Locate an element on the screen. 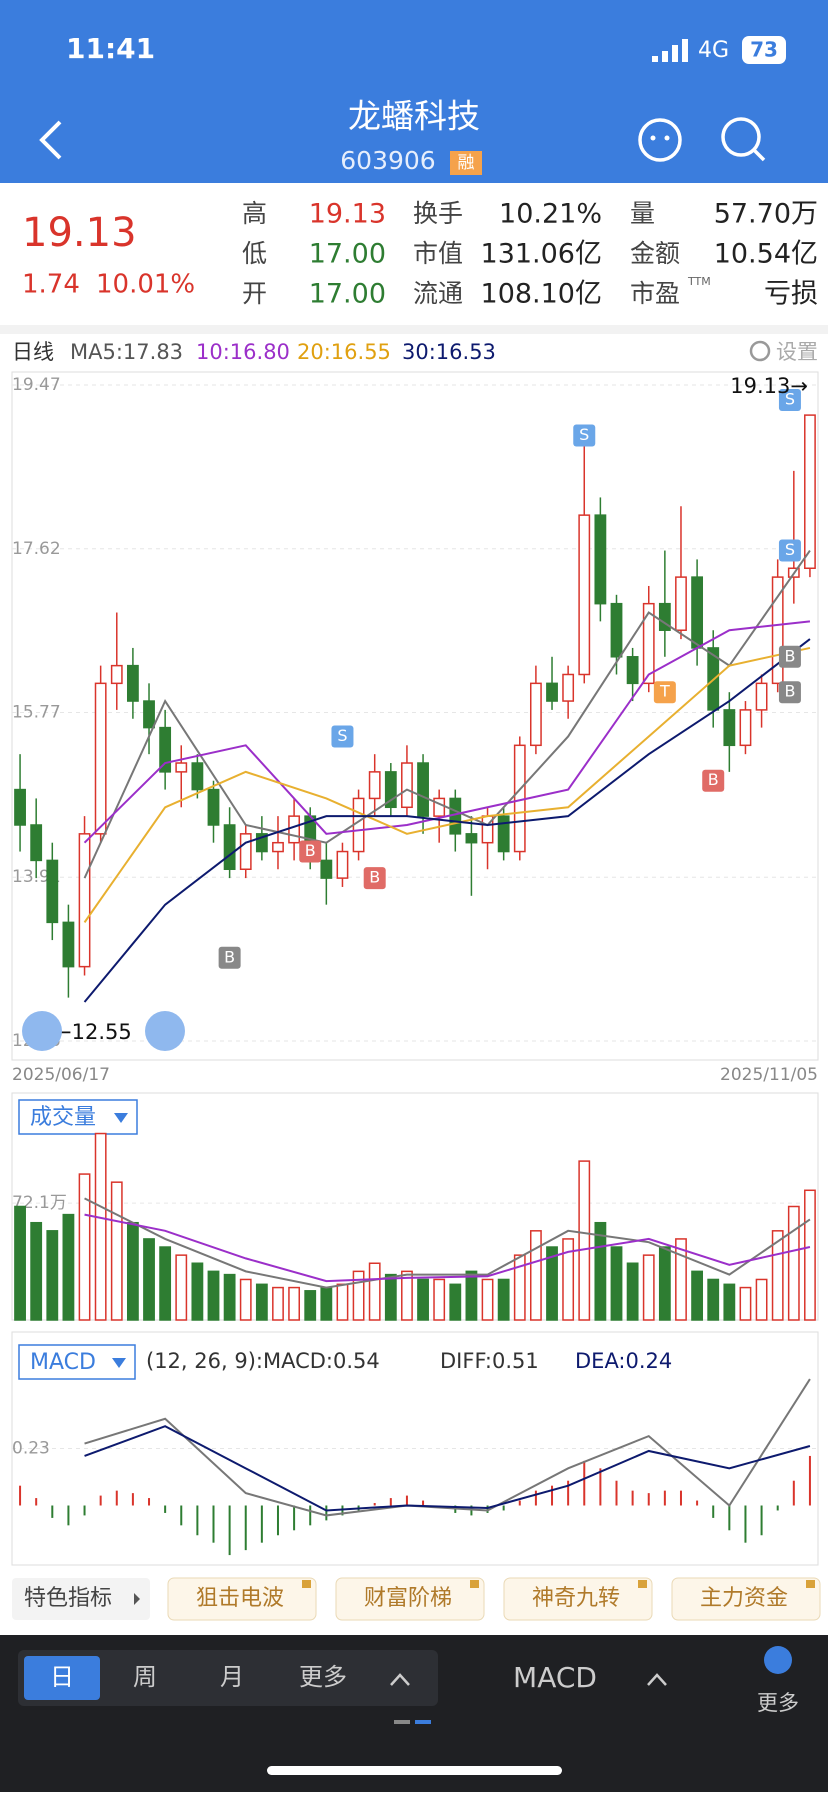 This screenshot has height=1796, width=828. field-label: 市值 is located at coordinates (438, 253).